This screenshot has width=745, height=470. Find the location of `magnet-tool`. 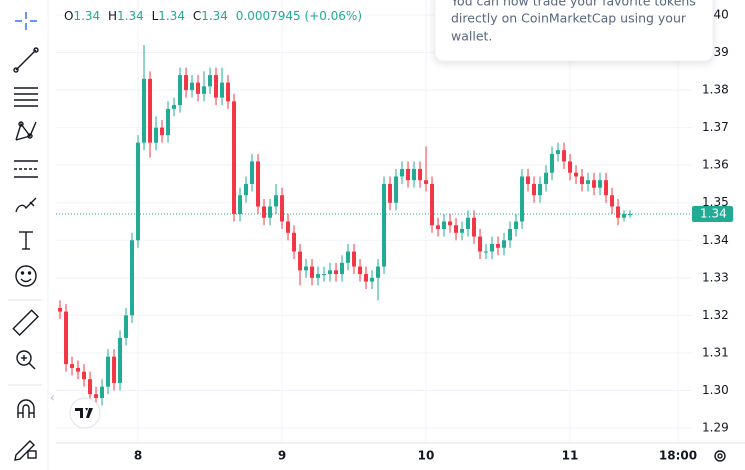

magnet-tool is located at coordinates (26, 408).